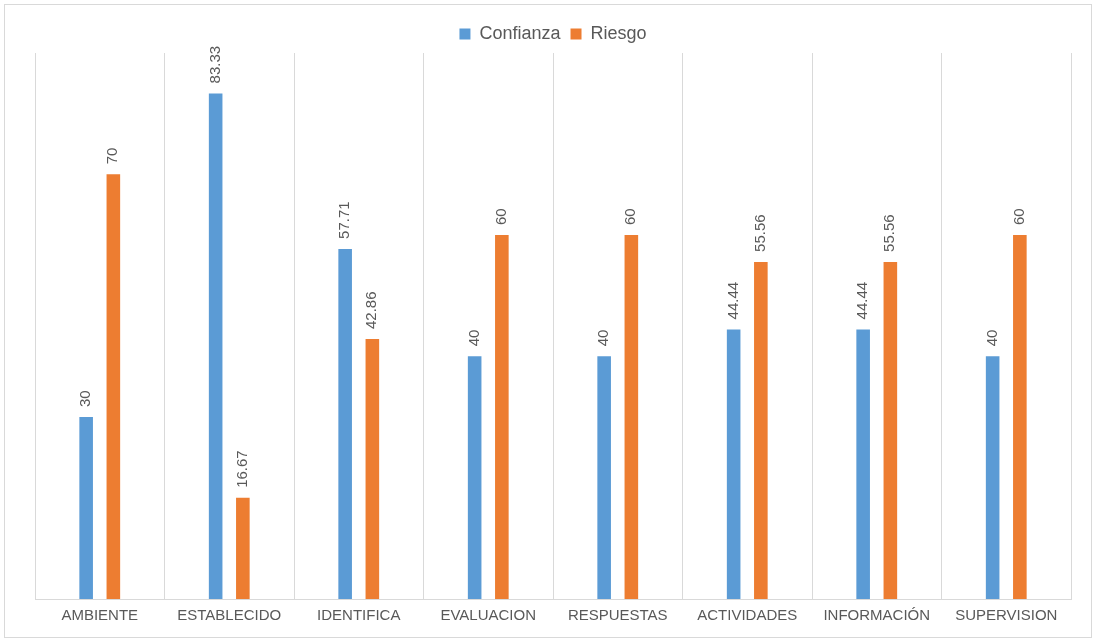 The image size is (1096, 642). I want to click on data-label: 30, so click(85, 398).